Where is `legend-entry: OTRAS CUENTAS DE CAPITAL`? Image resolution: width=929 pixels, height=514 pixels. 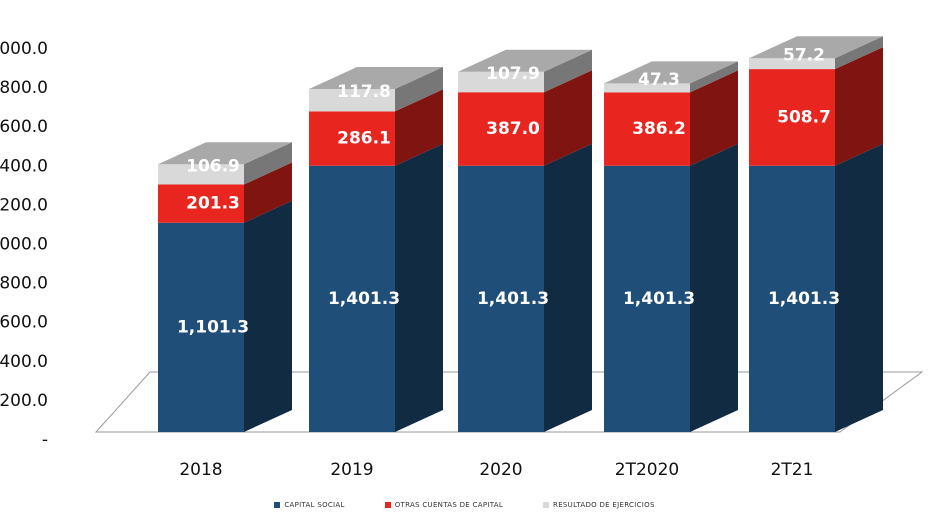 legend-entry: OTRAS CUENTAS DE CAPITAL is located at coordinates (444, 505).